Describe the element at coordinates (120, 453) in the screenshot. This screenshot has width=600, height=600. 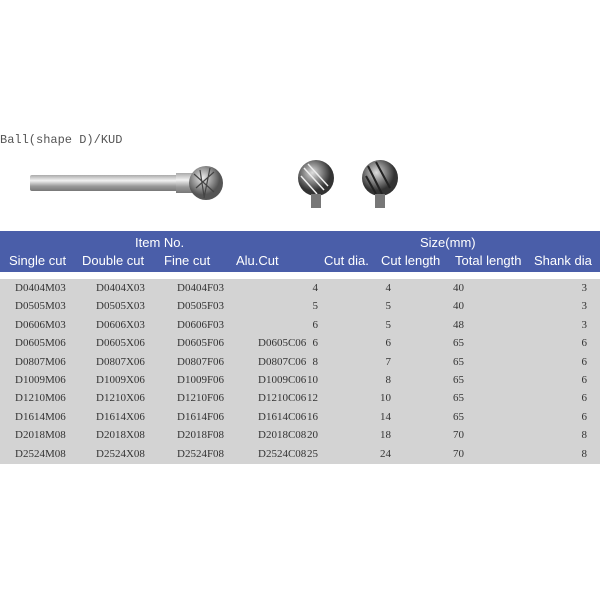
I see `cell-double-cut: D2524X08` at that location.